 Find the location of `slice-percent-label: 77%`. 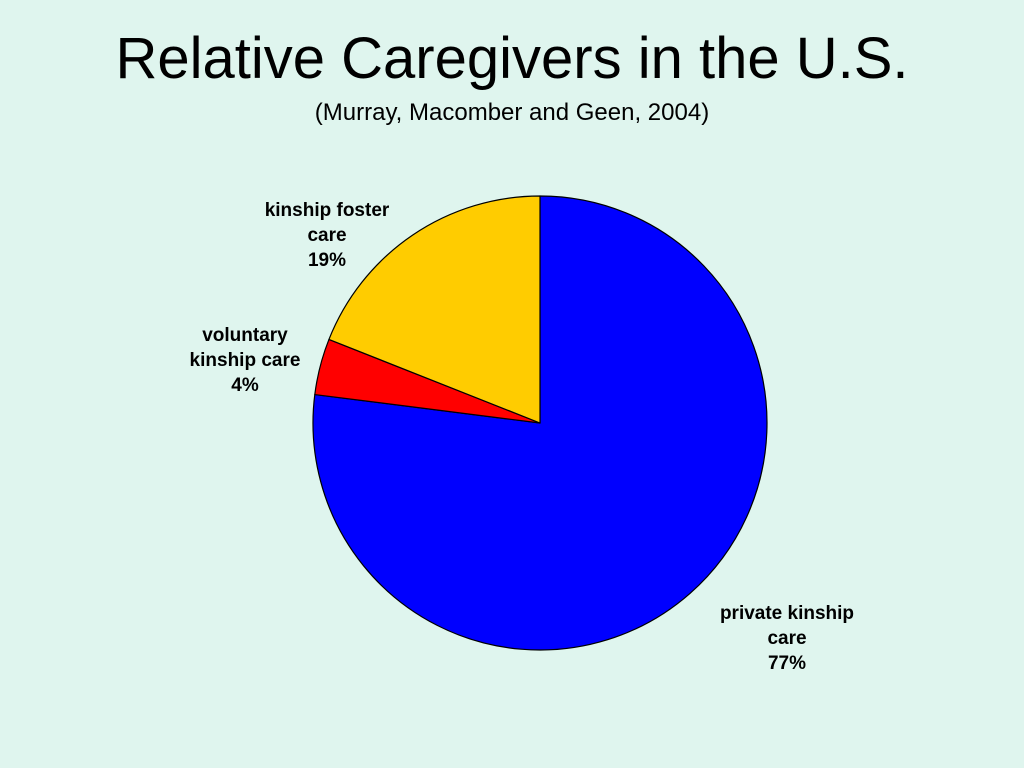

slice-percent-label: 77% is located at coordinates (787, 663).